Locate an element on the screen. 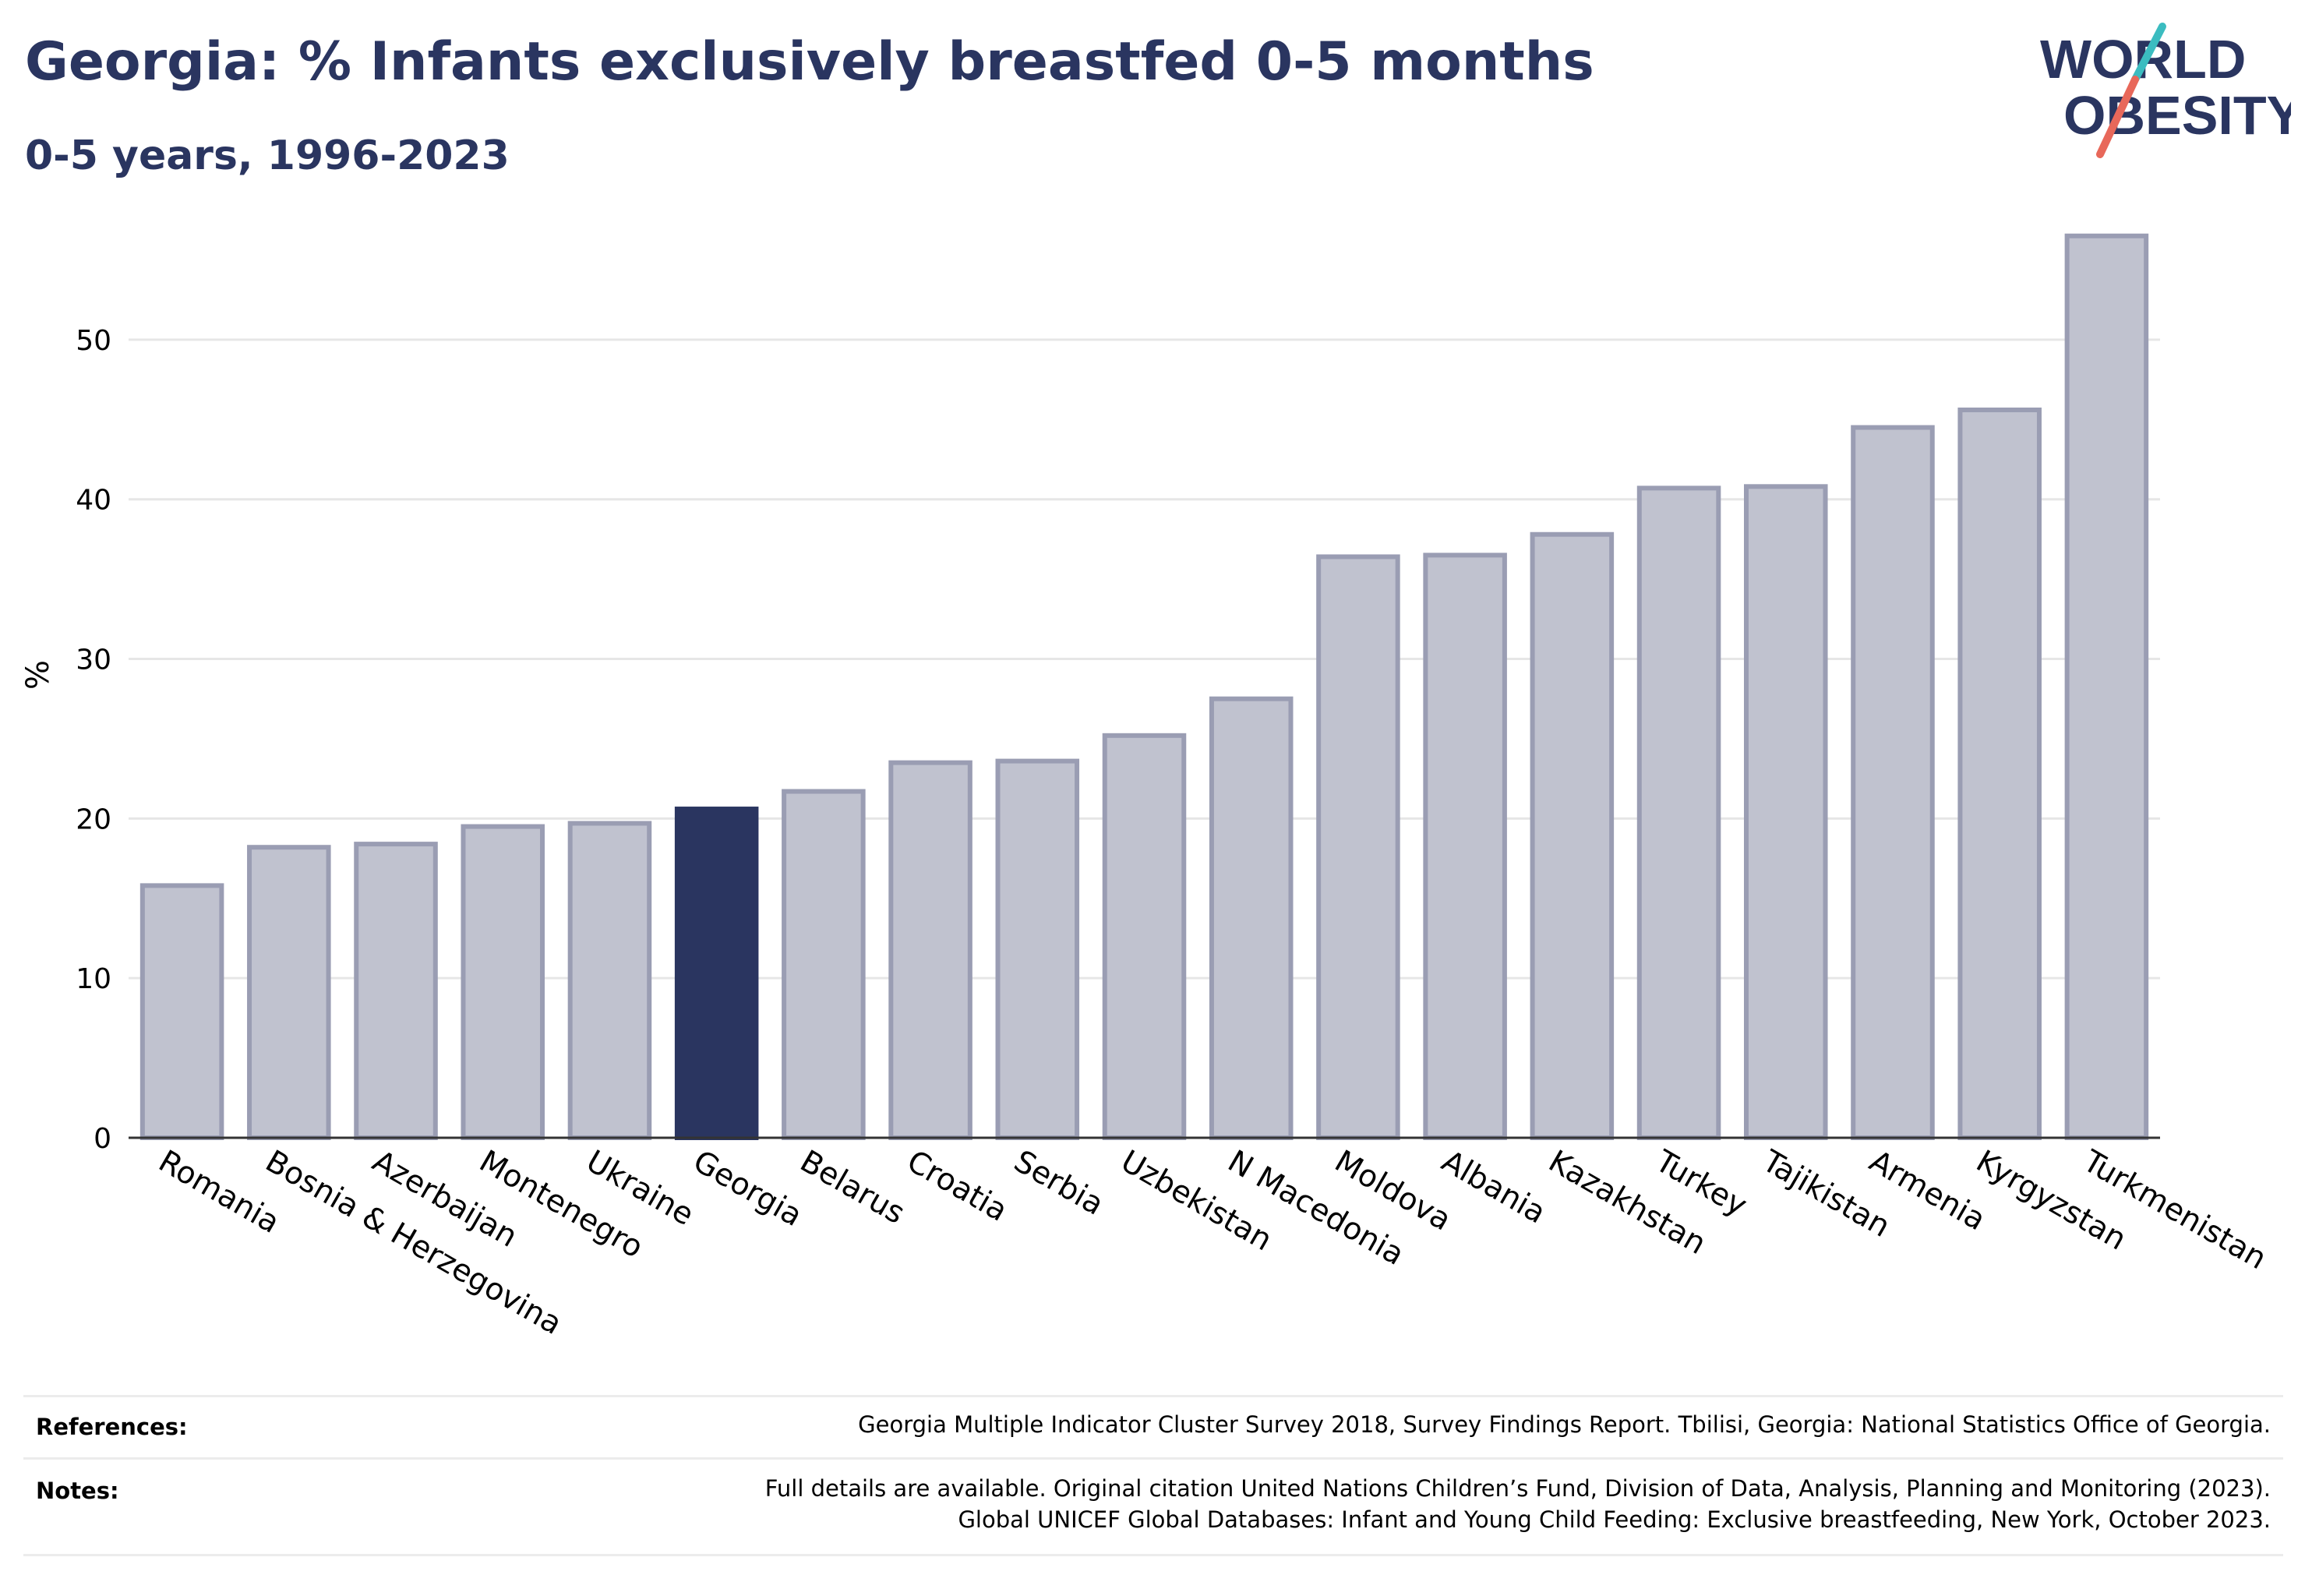 The width and height of the screenshot is (2305, 1596). bar-kyrgyzstan is located at coordinates (1999, 773).